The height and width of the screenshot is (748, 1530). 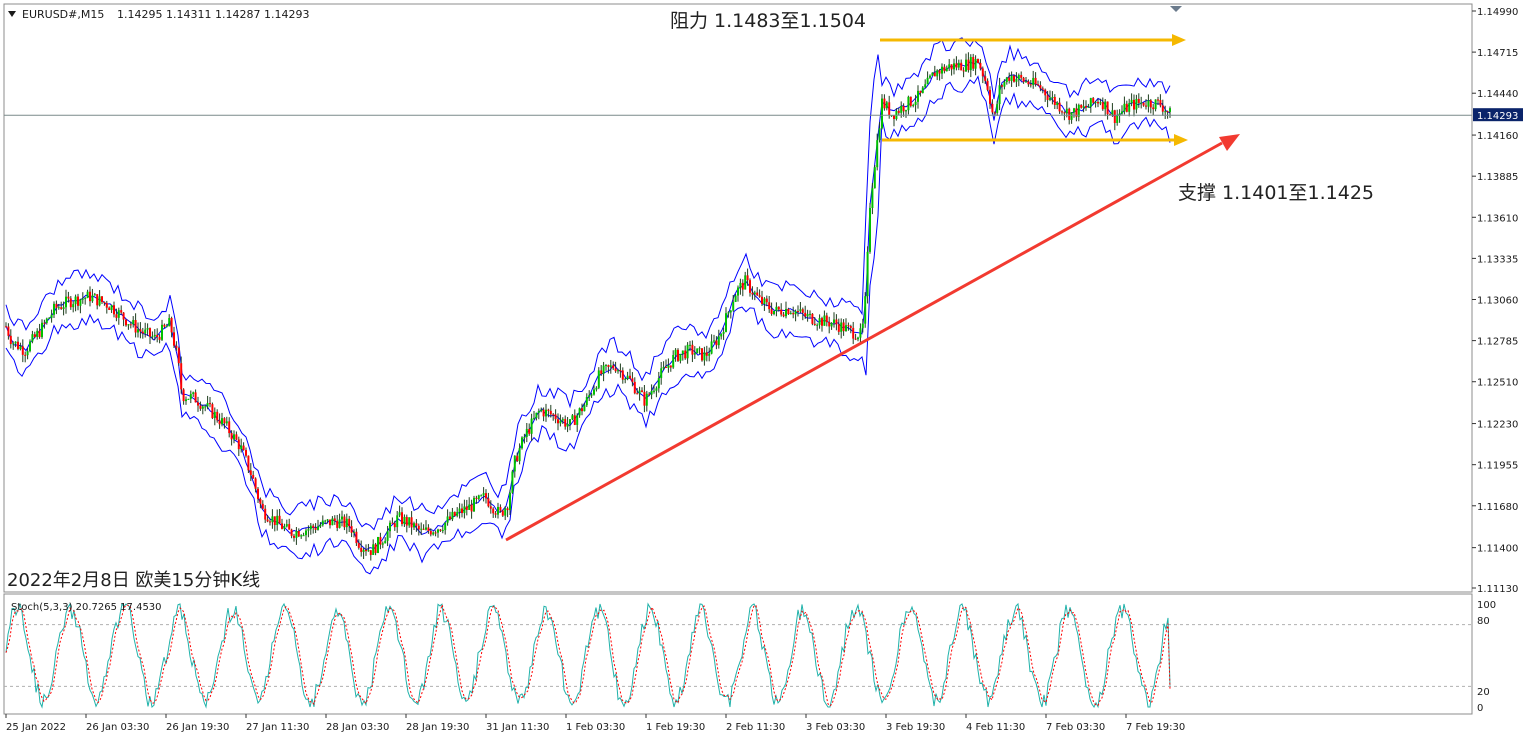 I want to click on stoch-main-line, so click(x=588, y=655).